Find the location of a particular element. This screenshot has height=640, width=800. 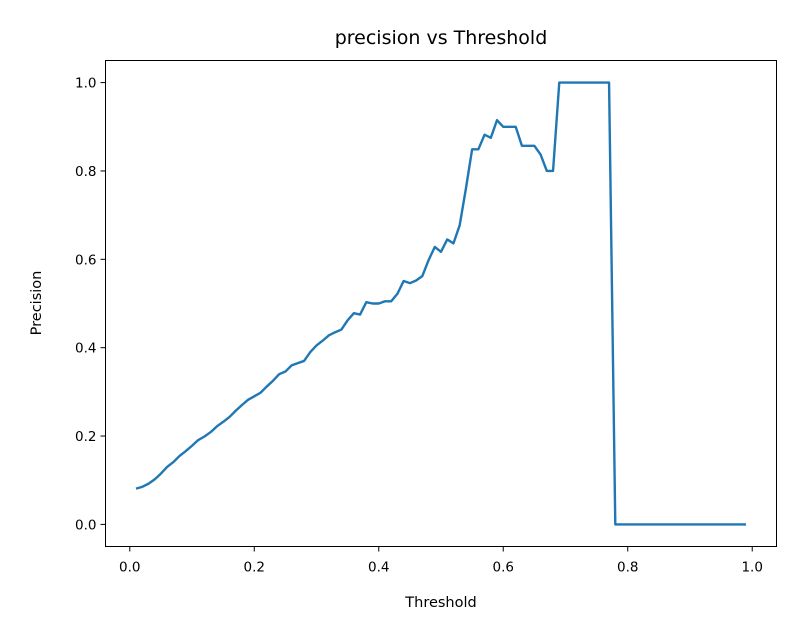

x-tick-label: 1.0 is located at coordinates (751, 568).